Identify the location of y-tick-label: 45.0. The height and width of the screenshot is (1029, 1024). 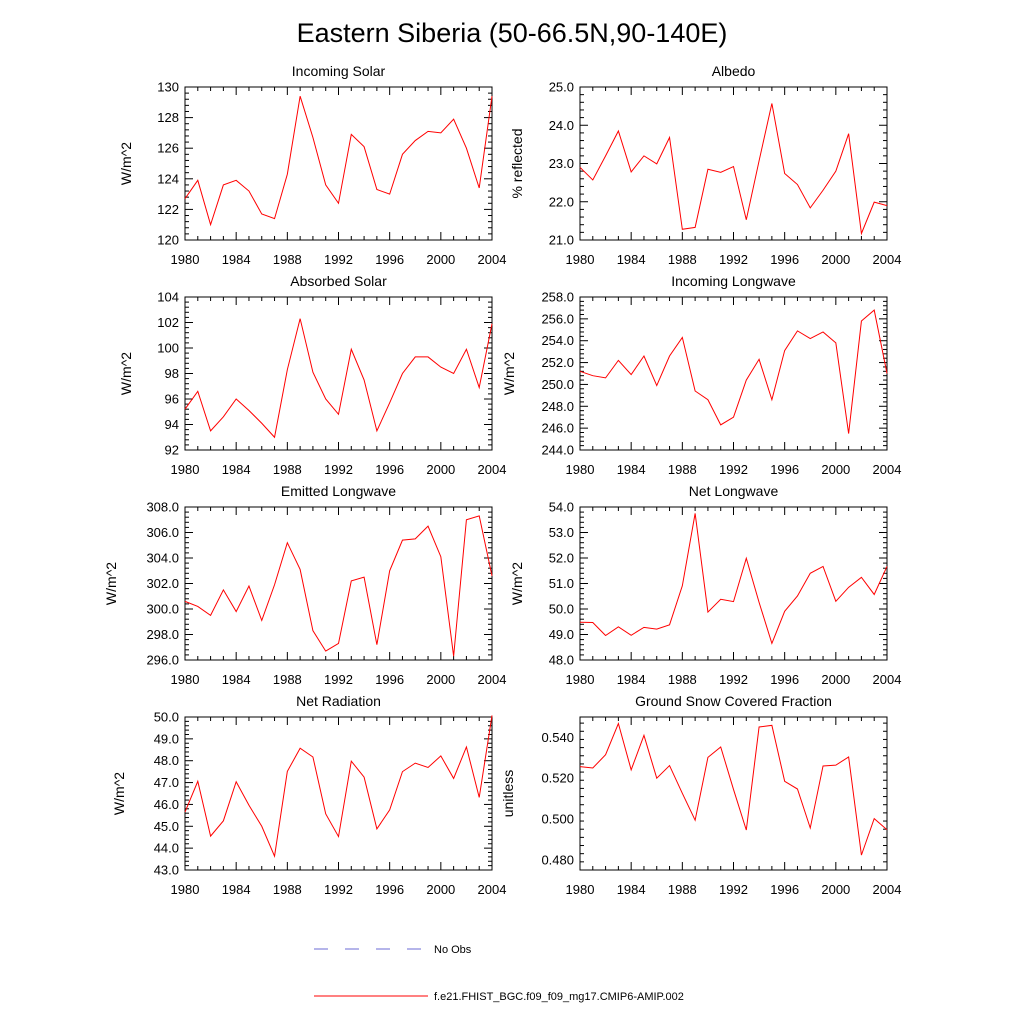
(166, 826).